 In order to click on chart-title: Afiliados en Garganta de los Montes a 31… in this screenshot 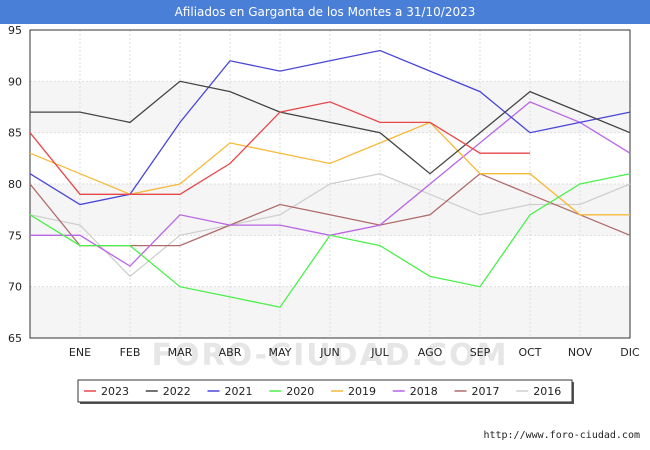, I will do `click(325, 12)`.